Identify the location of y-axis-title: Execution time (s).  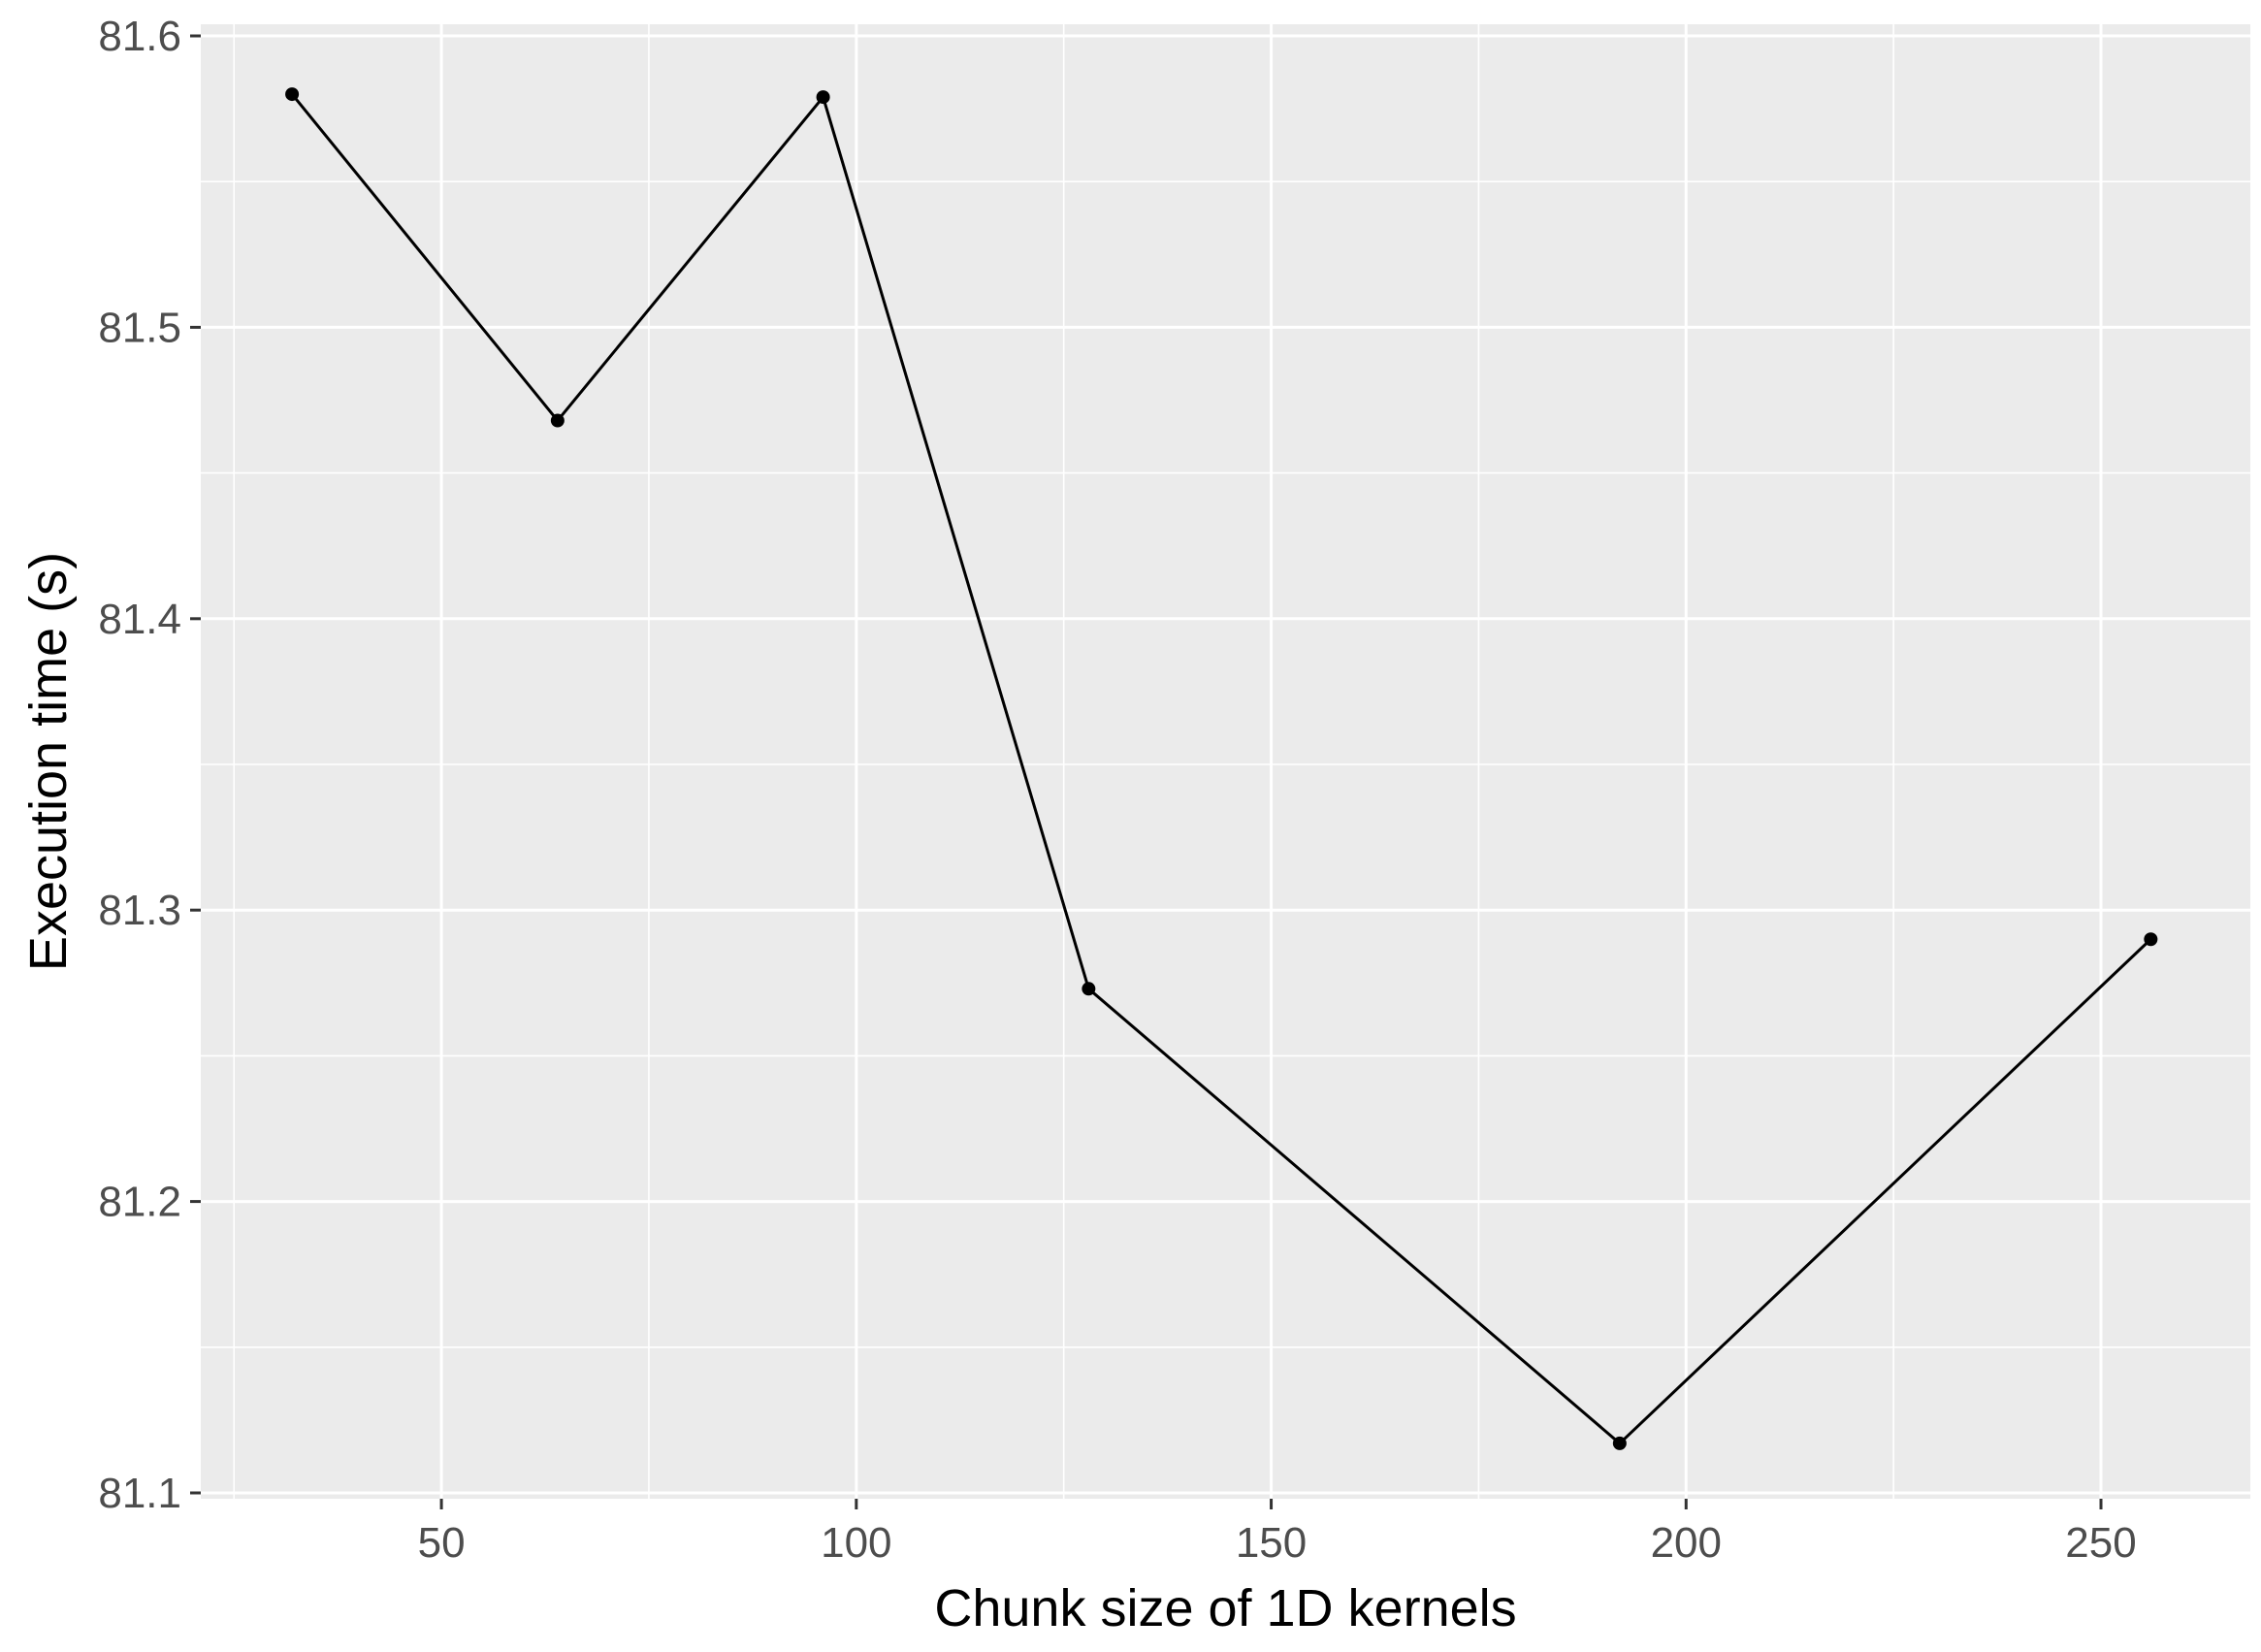
(48, 761).